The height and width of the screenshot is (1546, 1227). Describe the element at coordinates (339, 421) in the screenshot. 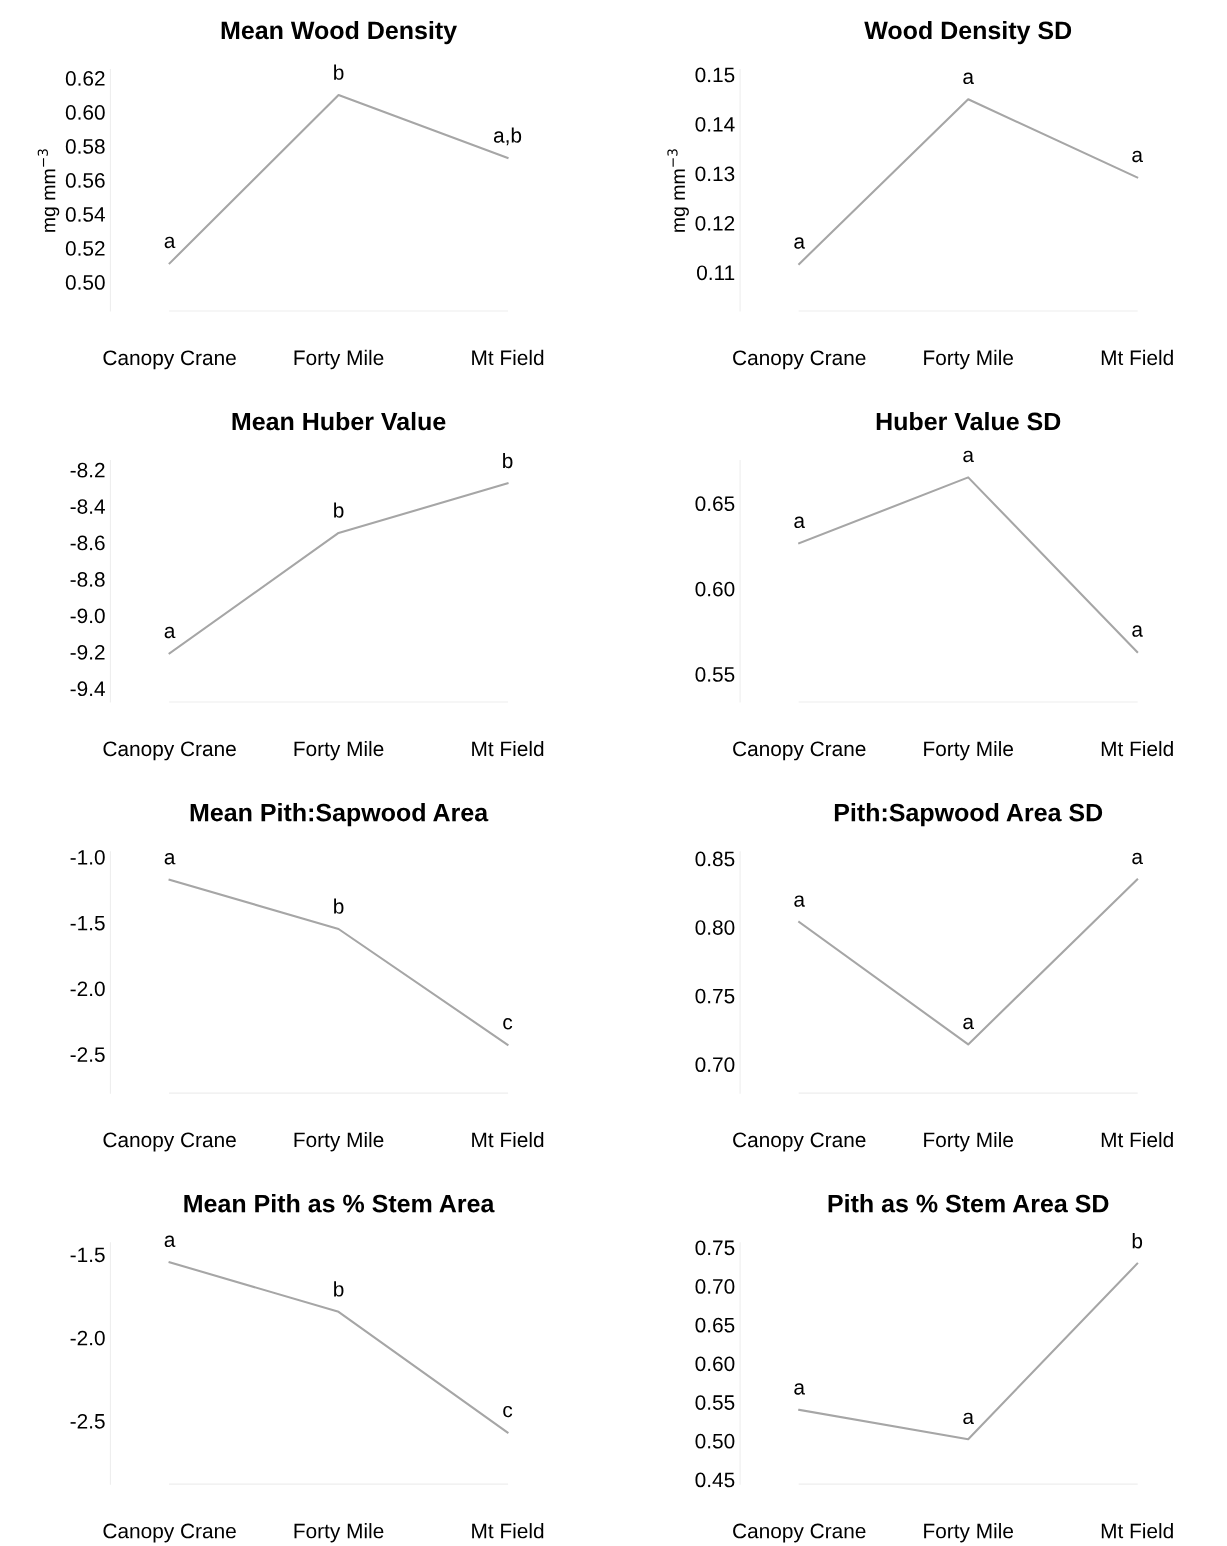

I see `chart-title: Mean Huber Value` at that location.